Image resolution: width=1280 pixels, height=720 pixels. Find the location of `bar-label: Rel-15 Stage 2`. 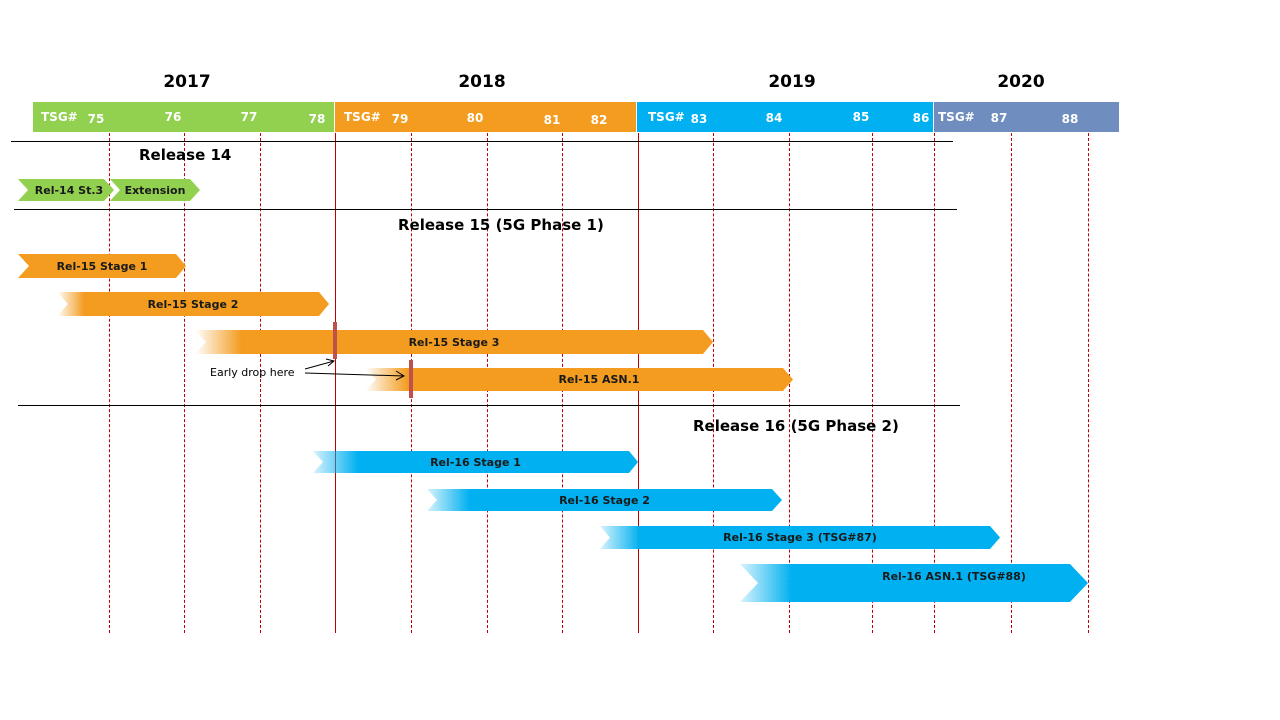

bar-label: Rel-15 Stage 2 is located at coordinates (193, 304).